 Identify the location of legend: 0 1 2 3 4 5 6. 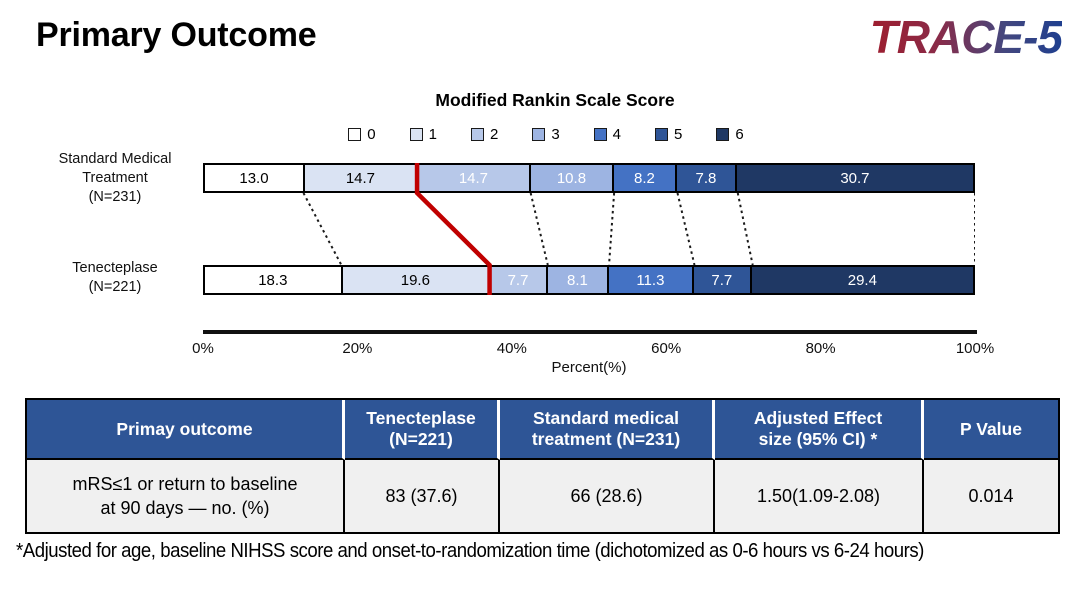
(546, 134).